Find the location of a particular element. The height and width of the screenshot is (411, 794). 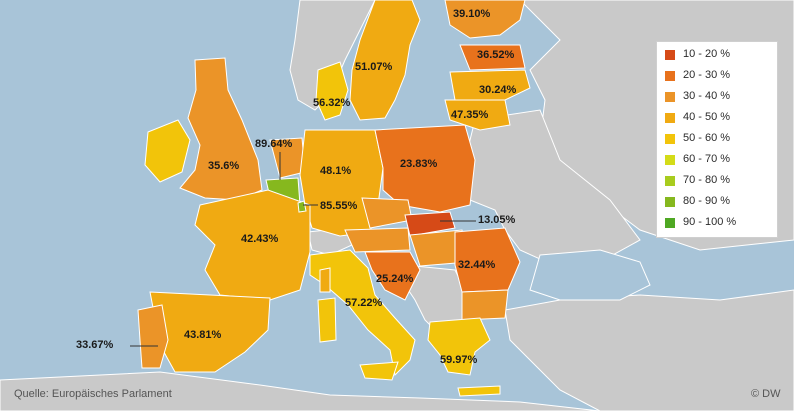

country-ireland is located at coordinates (167, 151).